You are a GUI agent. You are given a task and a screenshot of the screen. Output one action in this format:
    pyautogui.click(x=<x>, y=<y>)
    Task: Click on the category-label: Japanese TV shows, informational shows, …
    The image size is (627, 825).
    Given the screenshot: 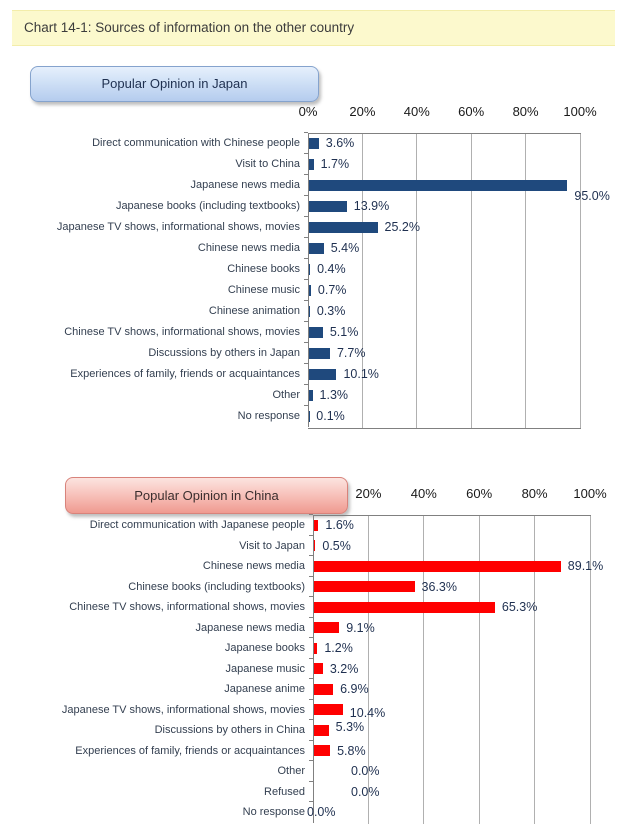 What is the action you would take?
    pyautogui.click(x=183, y=709)
    